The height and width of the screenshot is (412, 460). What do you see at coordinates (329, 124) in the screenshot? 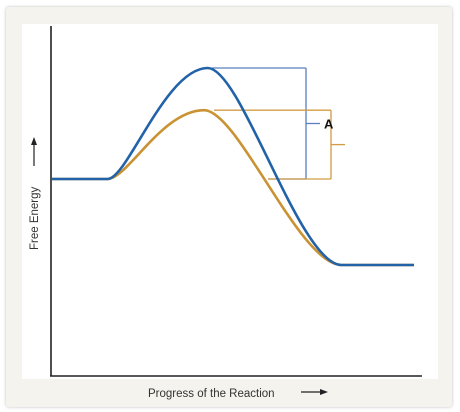
I see `annotation-label-a: A` at bounding box center [329, 124].